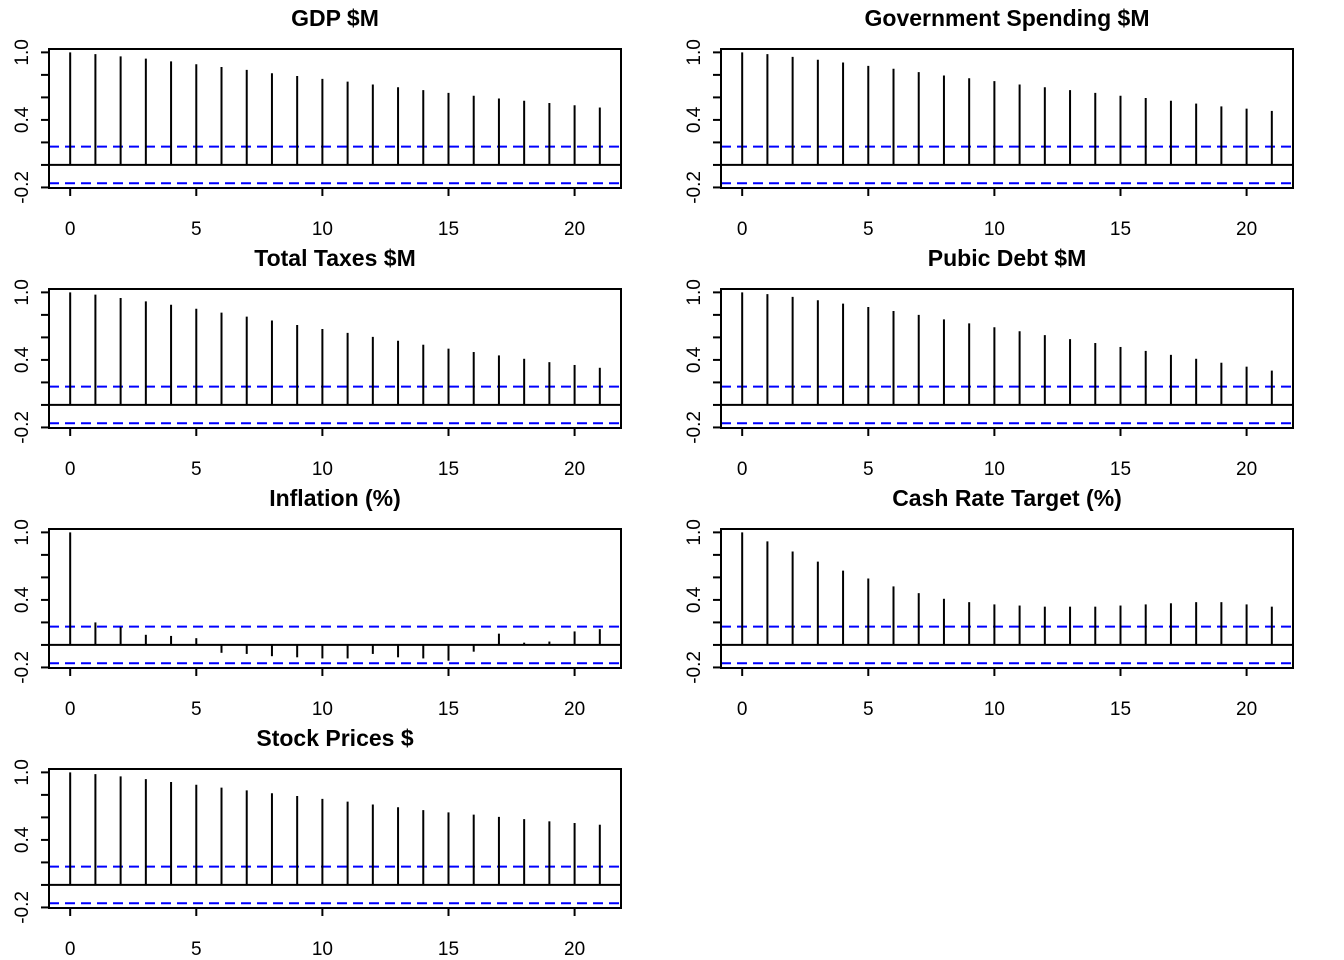 This screenshot has height=960, width=1344. I want to click on acf-panel-3: Total Taxes $M 0 5 10 15 20 -0.2 0.4 1.0, so click(317, 362).